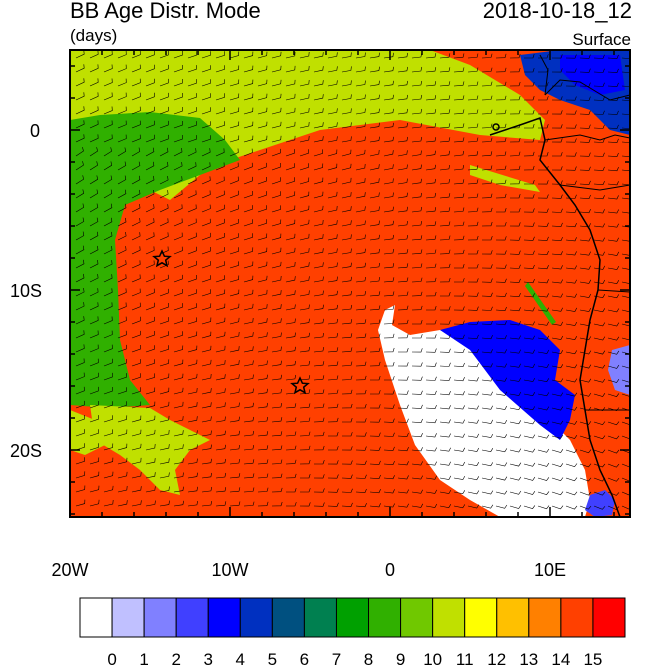 The height and width of the screenshot is (667, 650). What do you see at coordinates (496, 127) in the screenshot?
I see `island-marker` at bounding box center [496, 127].